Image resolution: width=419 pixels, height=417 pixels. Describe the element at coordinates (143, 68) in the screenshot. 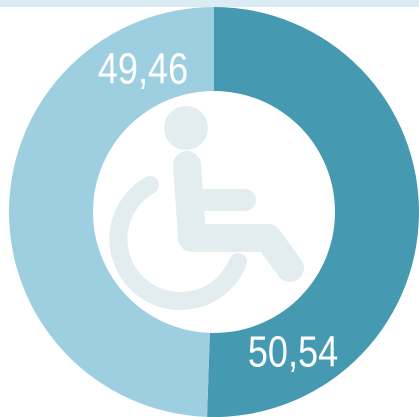

I see `value-label: 49,46` at that location.